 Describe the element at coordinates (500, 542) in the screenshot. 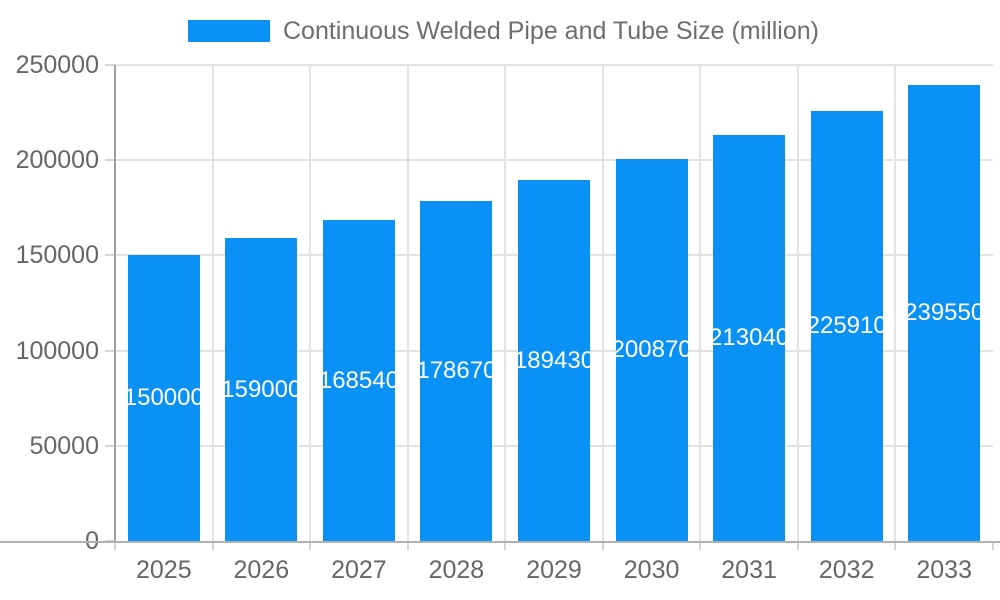

I see `x-axis-line` at that location.